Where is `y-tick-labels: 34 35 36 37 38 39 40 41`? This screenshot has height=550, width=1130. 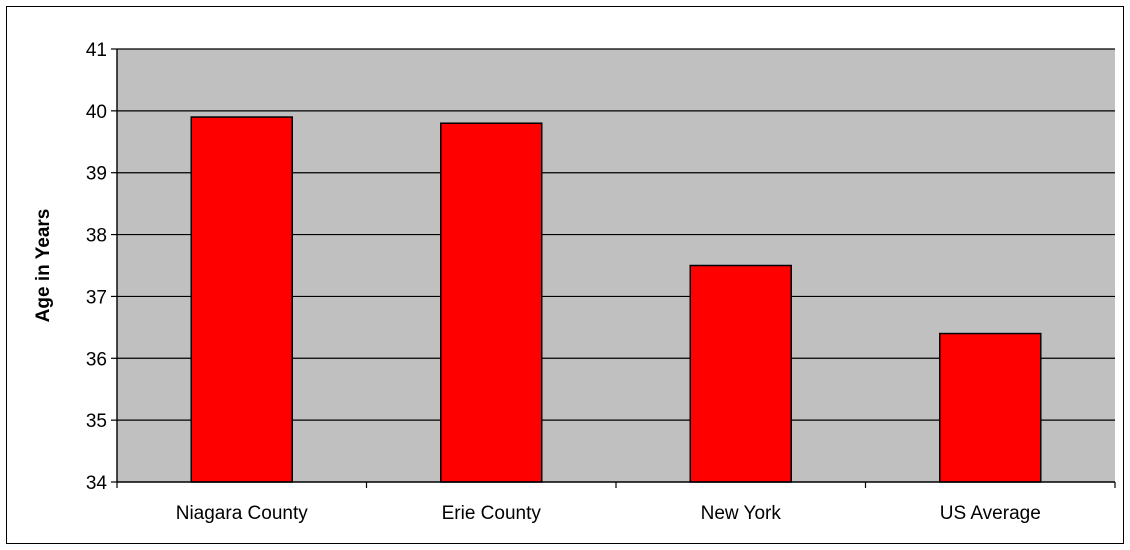 y-tick-labels: 34 35 36 37 38 39 40 41 is located at coordinates (97, 267).